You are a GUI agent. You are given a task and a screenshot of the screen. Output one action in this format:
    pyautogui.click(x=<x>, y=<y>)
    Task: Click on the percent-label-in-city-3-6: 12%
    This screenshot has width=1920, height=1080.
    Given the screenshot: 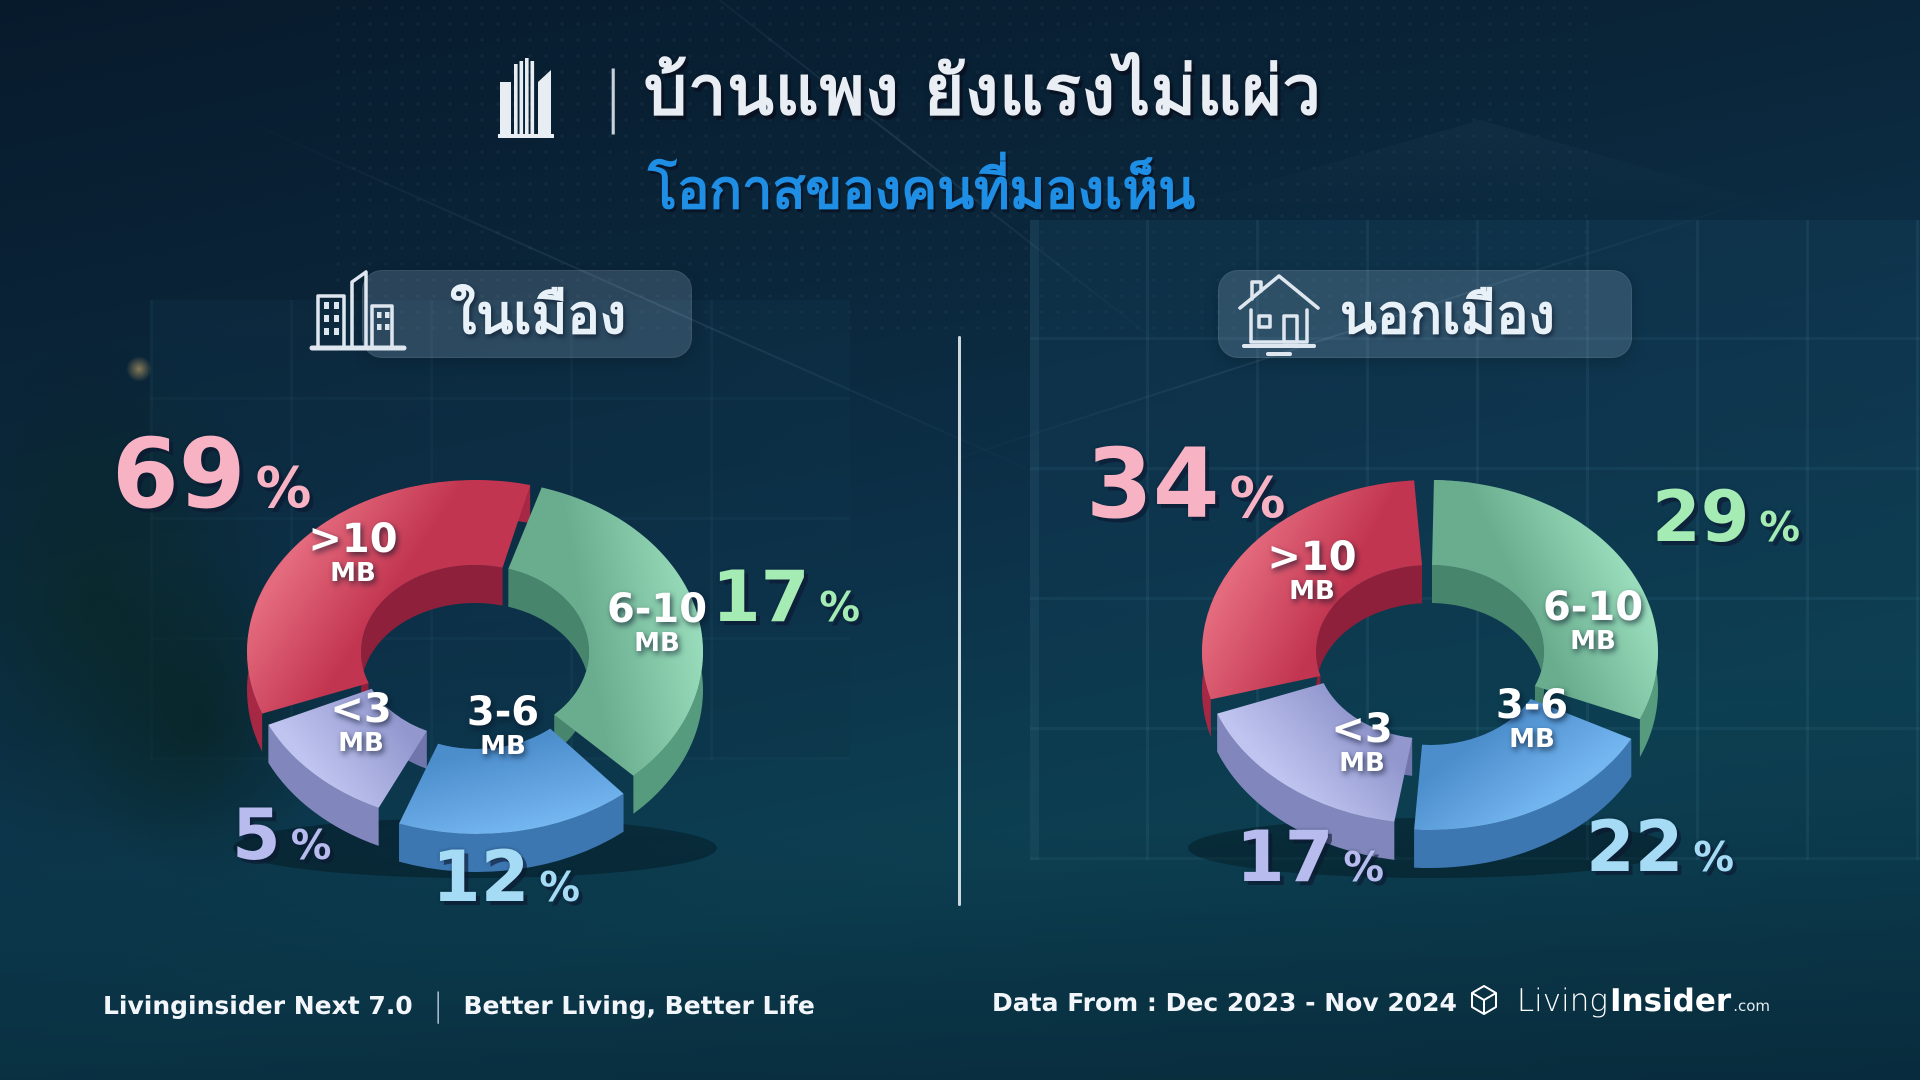 What is the action you would take?
    pyautogui.click(x=506, y=877)
    